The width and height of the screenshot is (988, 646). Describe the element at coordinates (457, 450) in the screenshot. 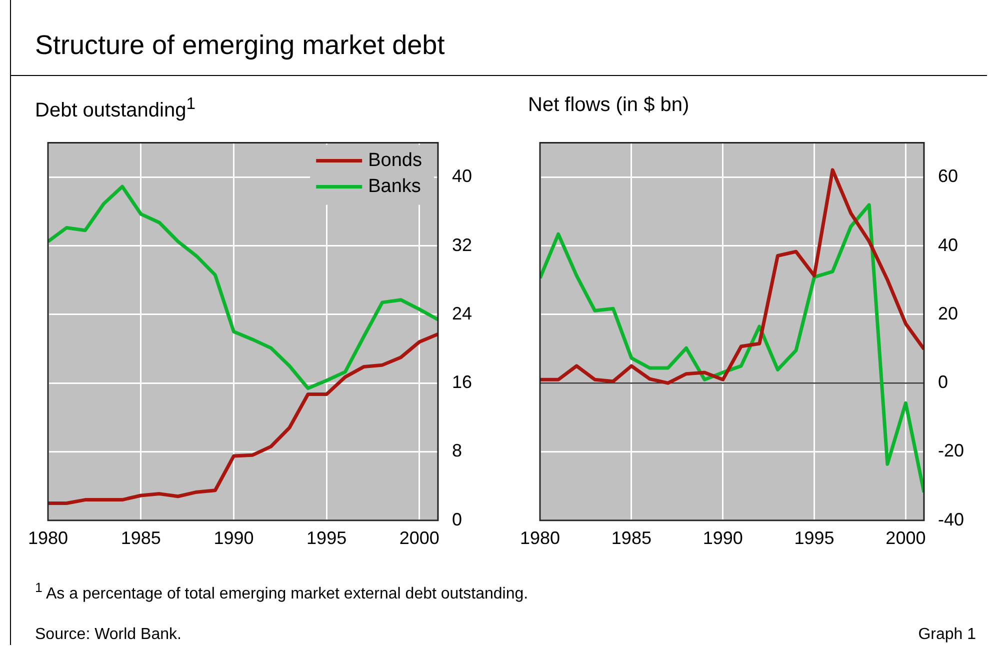

I see `y-tick-label: 8` at that location.